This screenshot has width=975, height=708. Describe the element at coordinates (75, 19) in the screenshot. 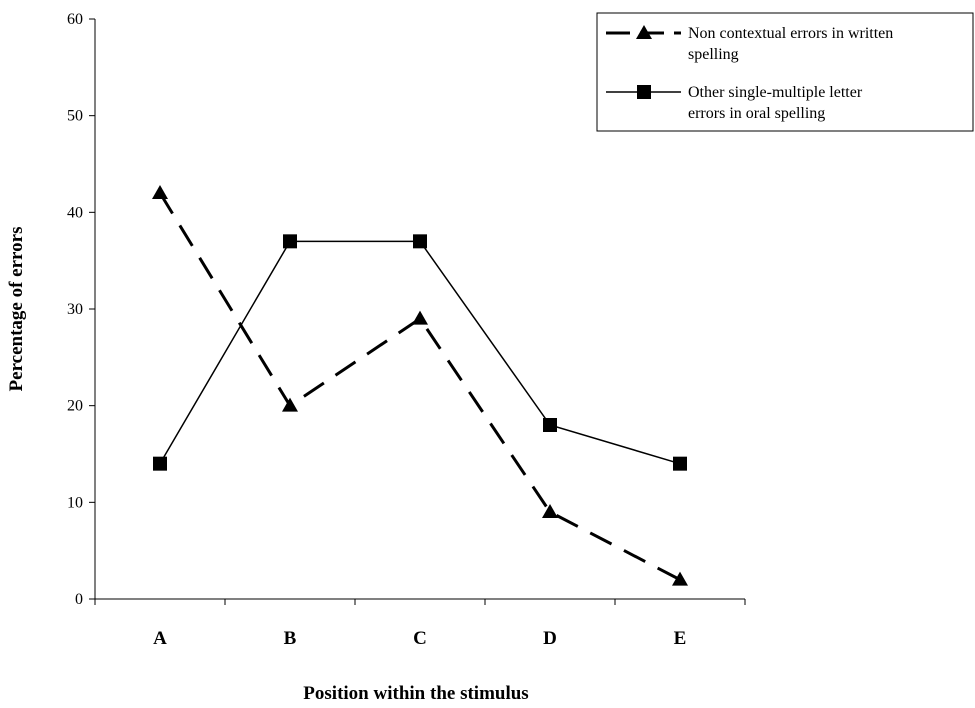

I see `y-tick-label: 60` at that location.